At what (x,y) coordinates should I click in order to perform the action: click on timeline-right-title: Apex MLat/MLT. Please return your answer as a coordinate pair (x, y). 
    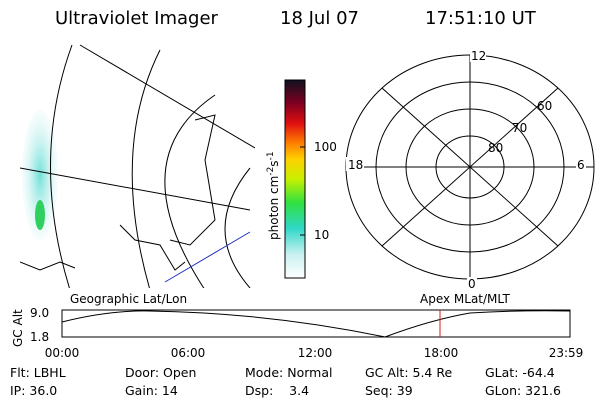
    Looking at the image, I should click on (465, 299).